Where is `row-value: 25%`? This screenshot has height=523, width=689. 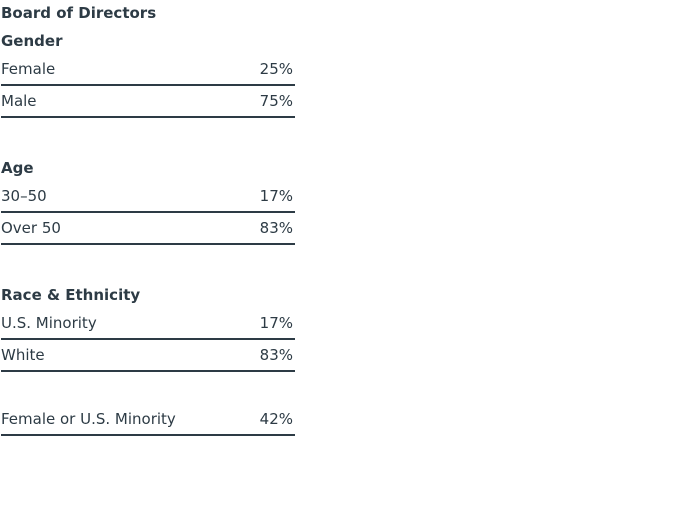 row-value: 25% is located at coordinates (276, 69).